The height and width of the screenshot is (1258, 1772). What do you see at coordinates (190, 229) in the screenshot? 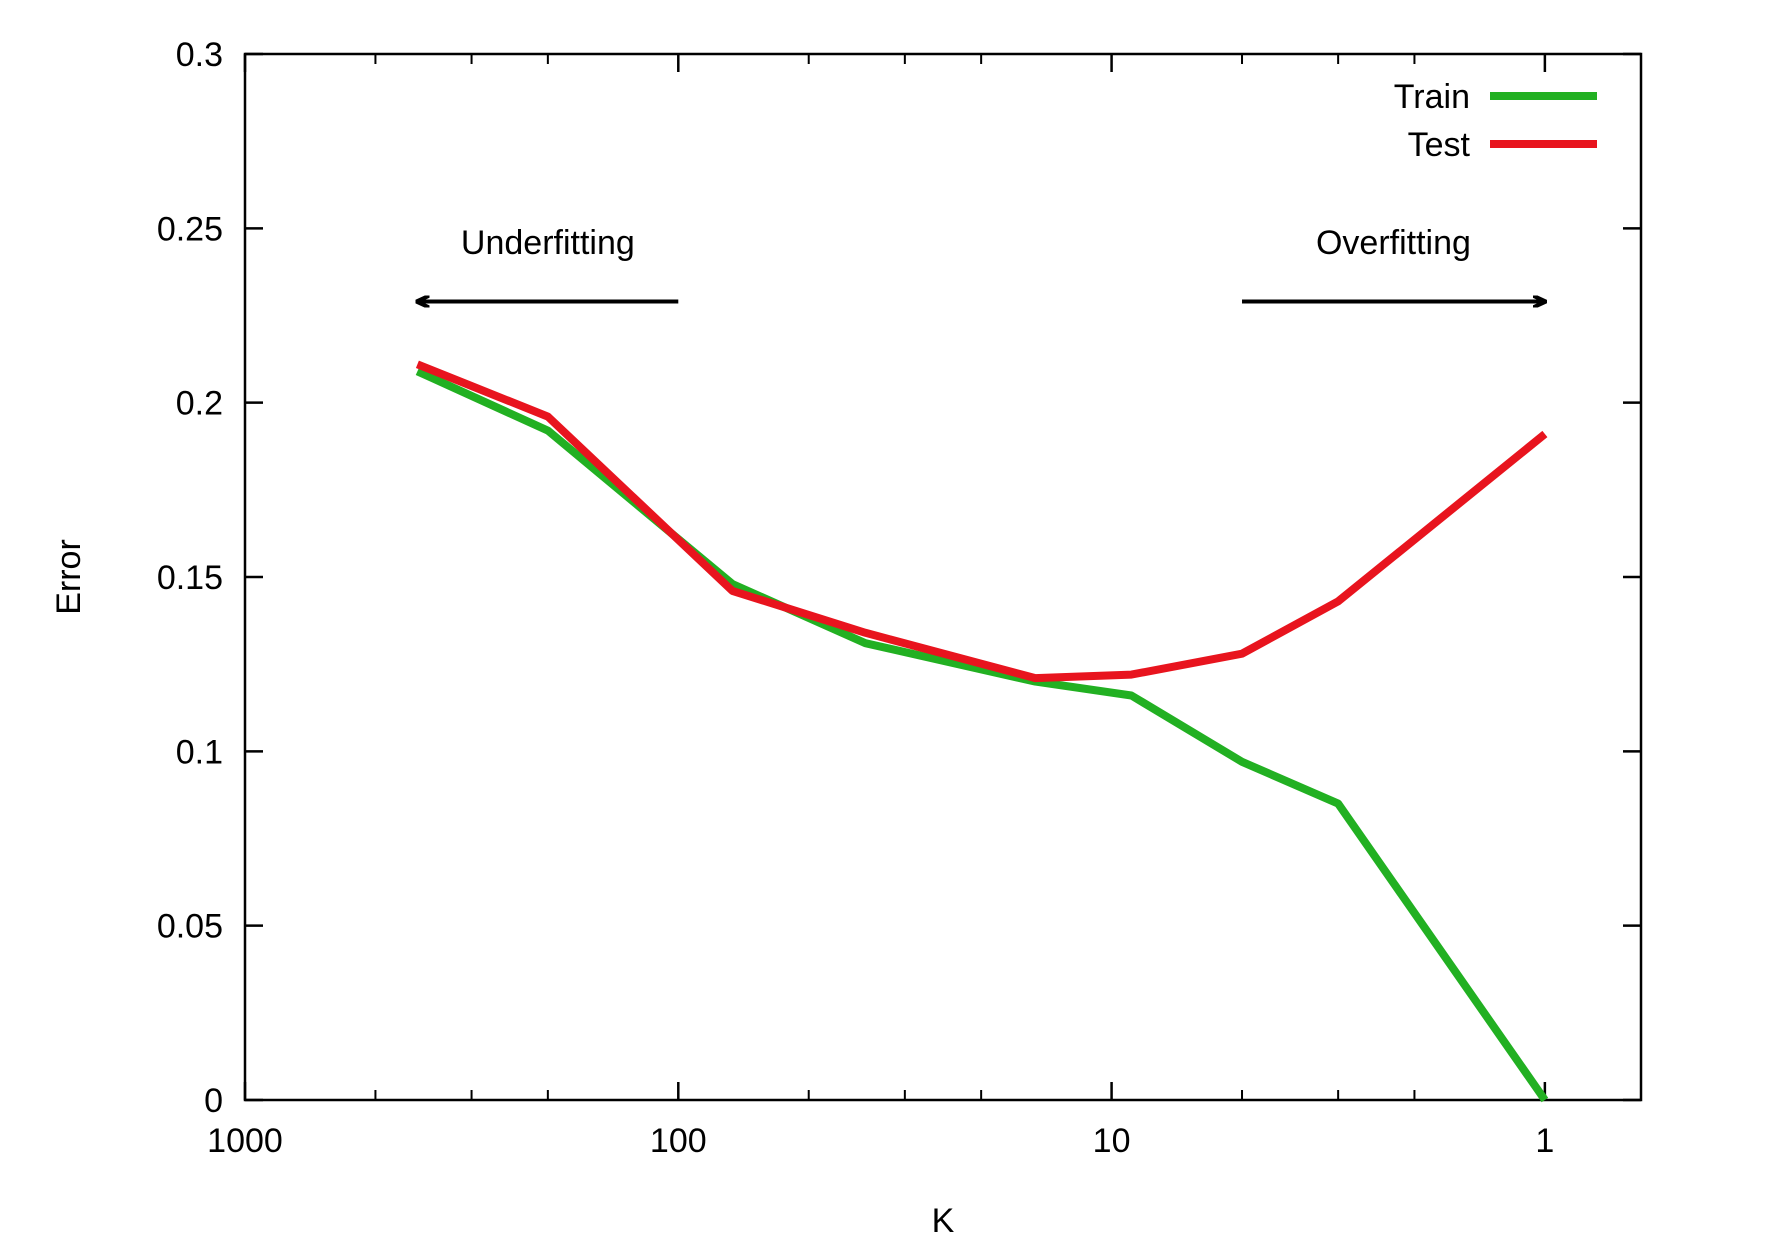
I see `y-tick-label: 0.25` at bounding box center [190, 229].